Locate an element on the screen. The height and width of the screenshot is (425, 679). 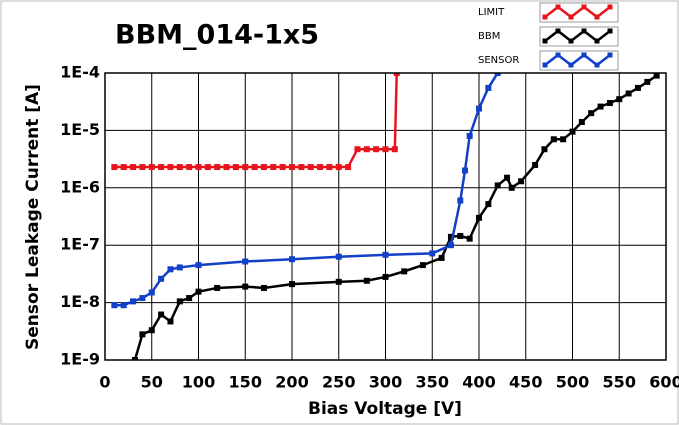
x-tick-label: 250 is located at coordinates (338, 382).